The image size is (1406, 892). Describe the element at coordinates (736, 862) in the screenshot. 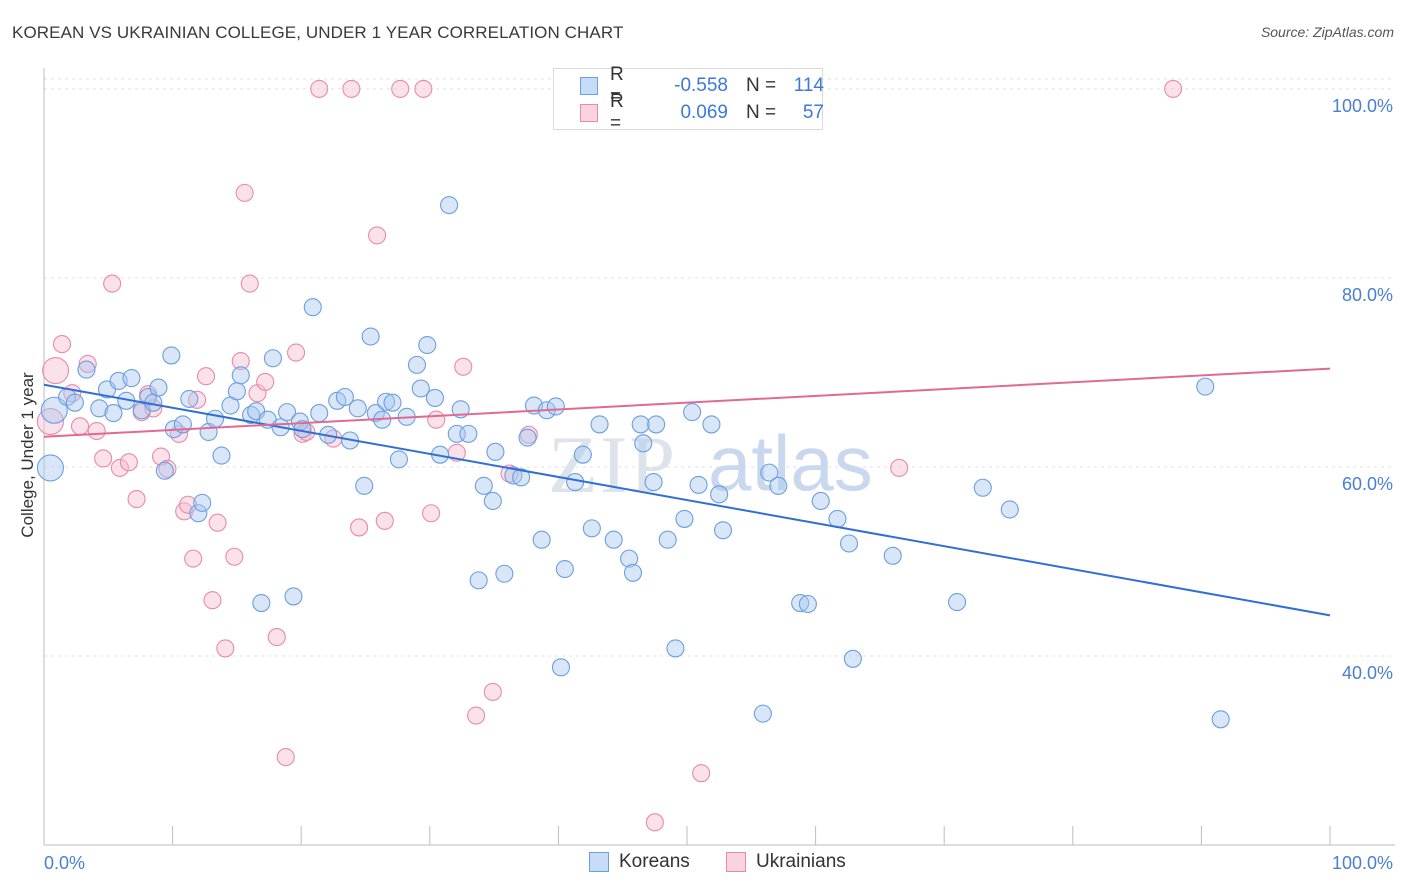

I see `ukrainians-legend-swatch` at that location.